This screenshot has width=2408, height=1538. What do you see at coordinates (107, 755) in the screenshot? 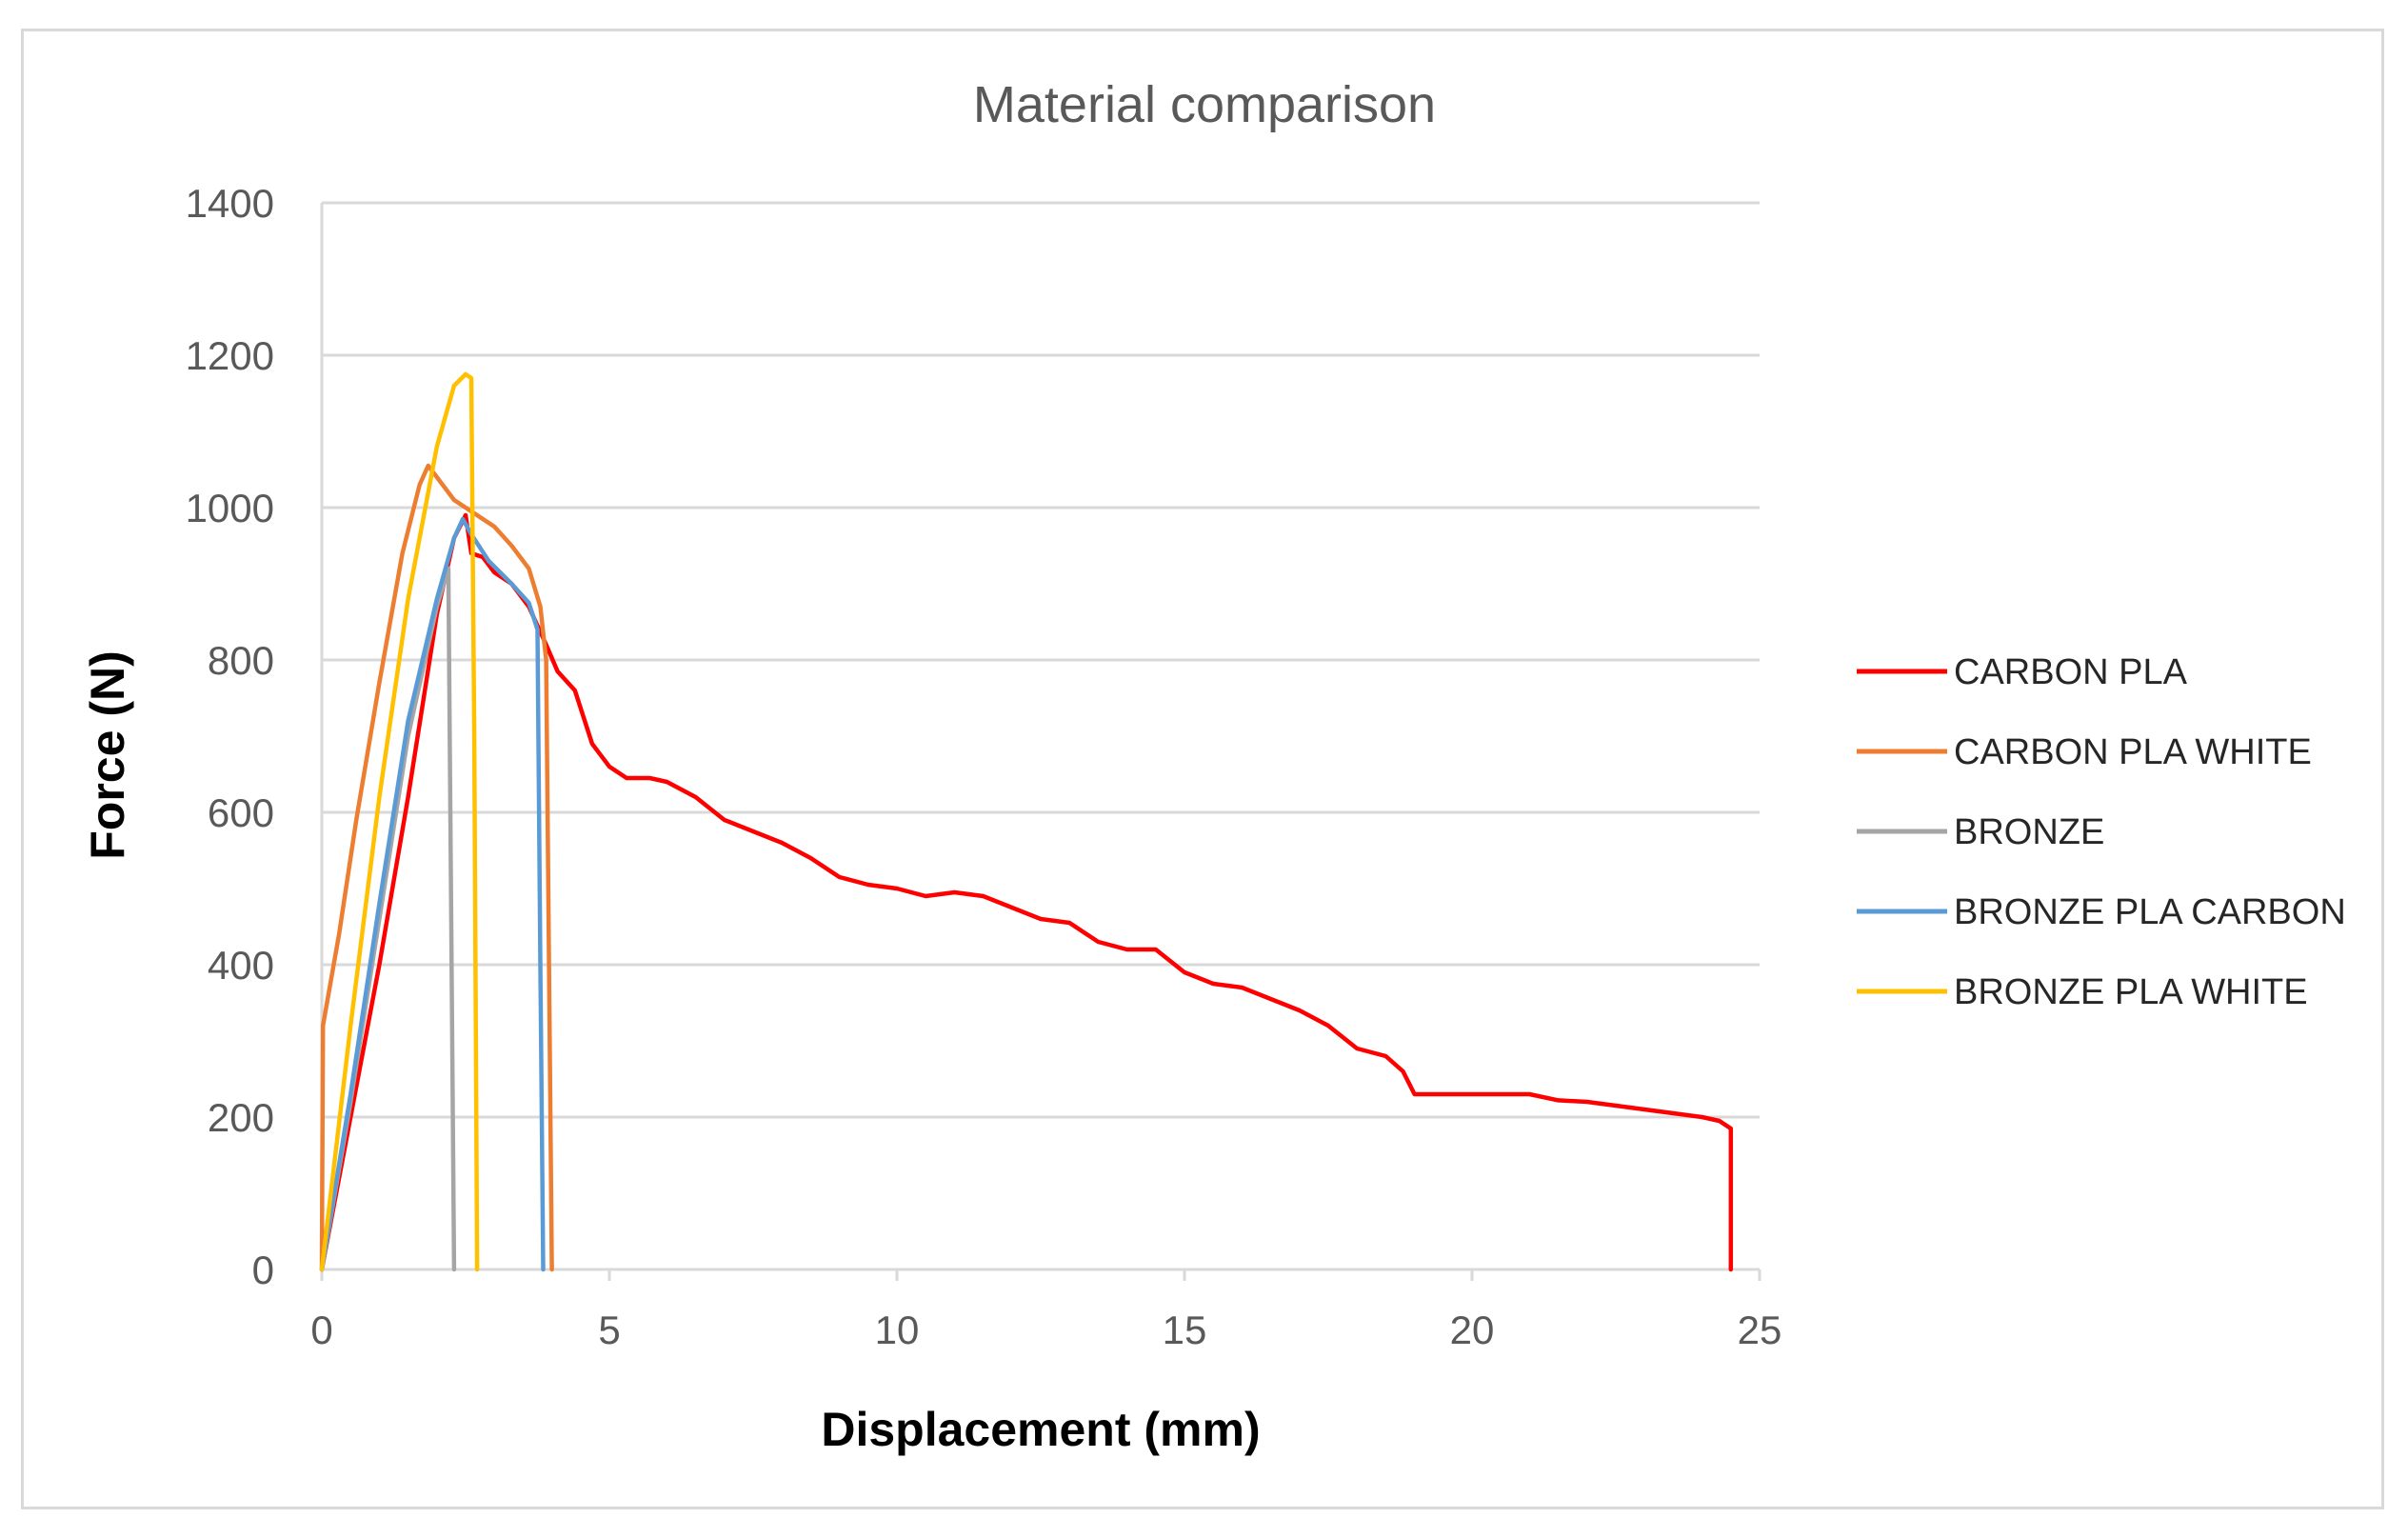
I see `y-axis-title: Force (N)` at bounding box center [107, 755].